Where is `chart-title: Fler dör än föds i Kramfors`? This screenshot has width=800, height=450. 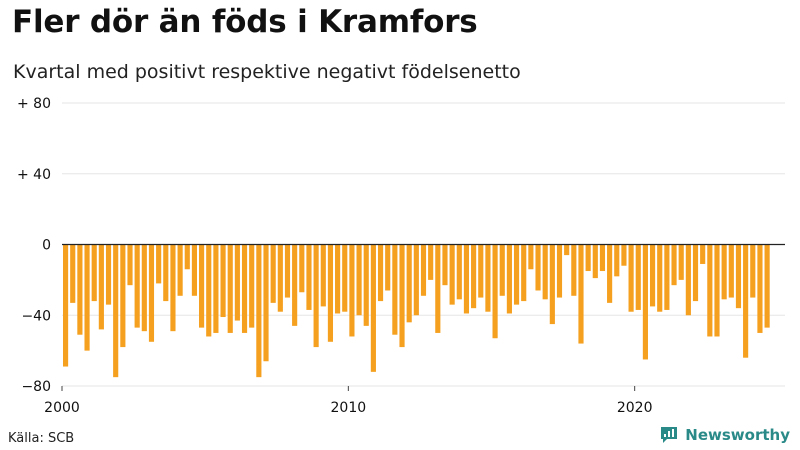
chart-title: Fler dör än föds i Kramfors is located at coordinates (245, 22).